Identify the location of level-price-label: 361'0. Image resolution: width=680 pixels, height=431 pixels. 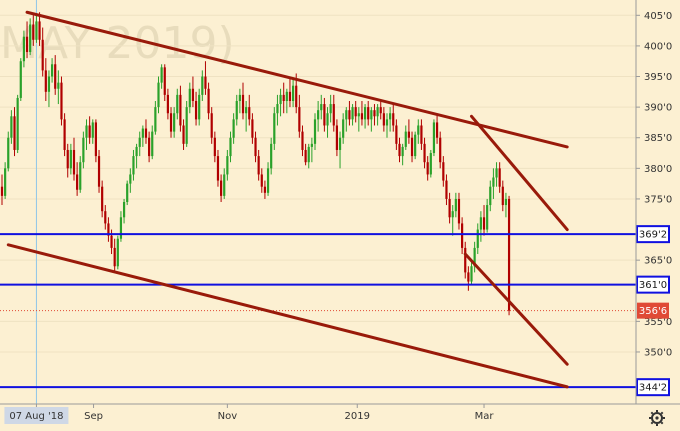
(653, 285).